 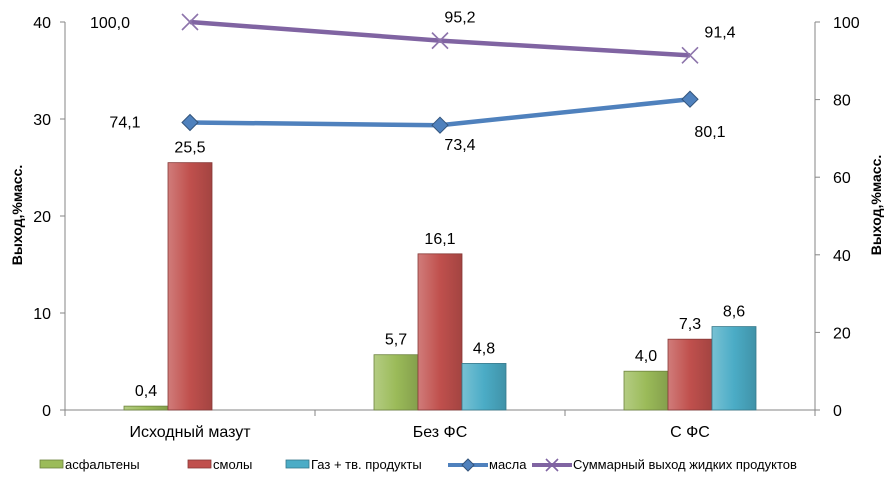 What do you see at coordinates (232, 464) in the screenshot?
I see `legend-label: смолы` at bounding box center [232, 464].